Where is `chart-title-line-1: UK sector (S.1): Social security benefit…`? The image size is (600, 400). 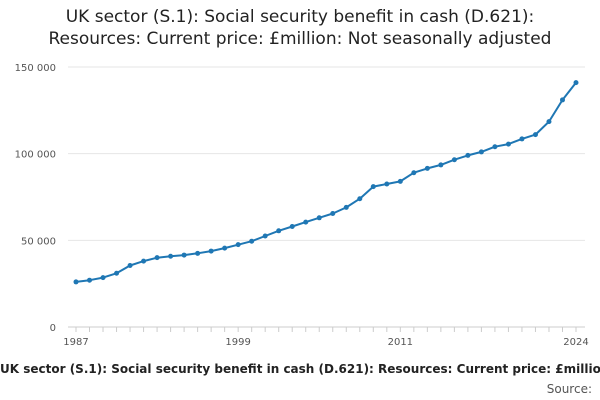 chart-title-line-1: UK sector (S.1): Social security benefit… is located at coordinates (300, 17).